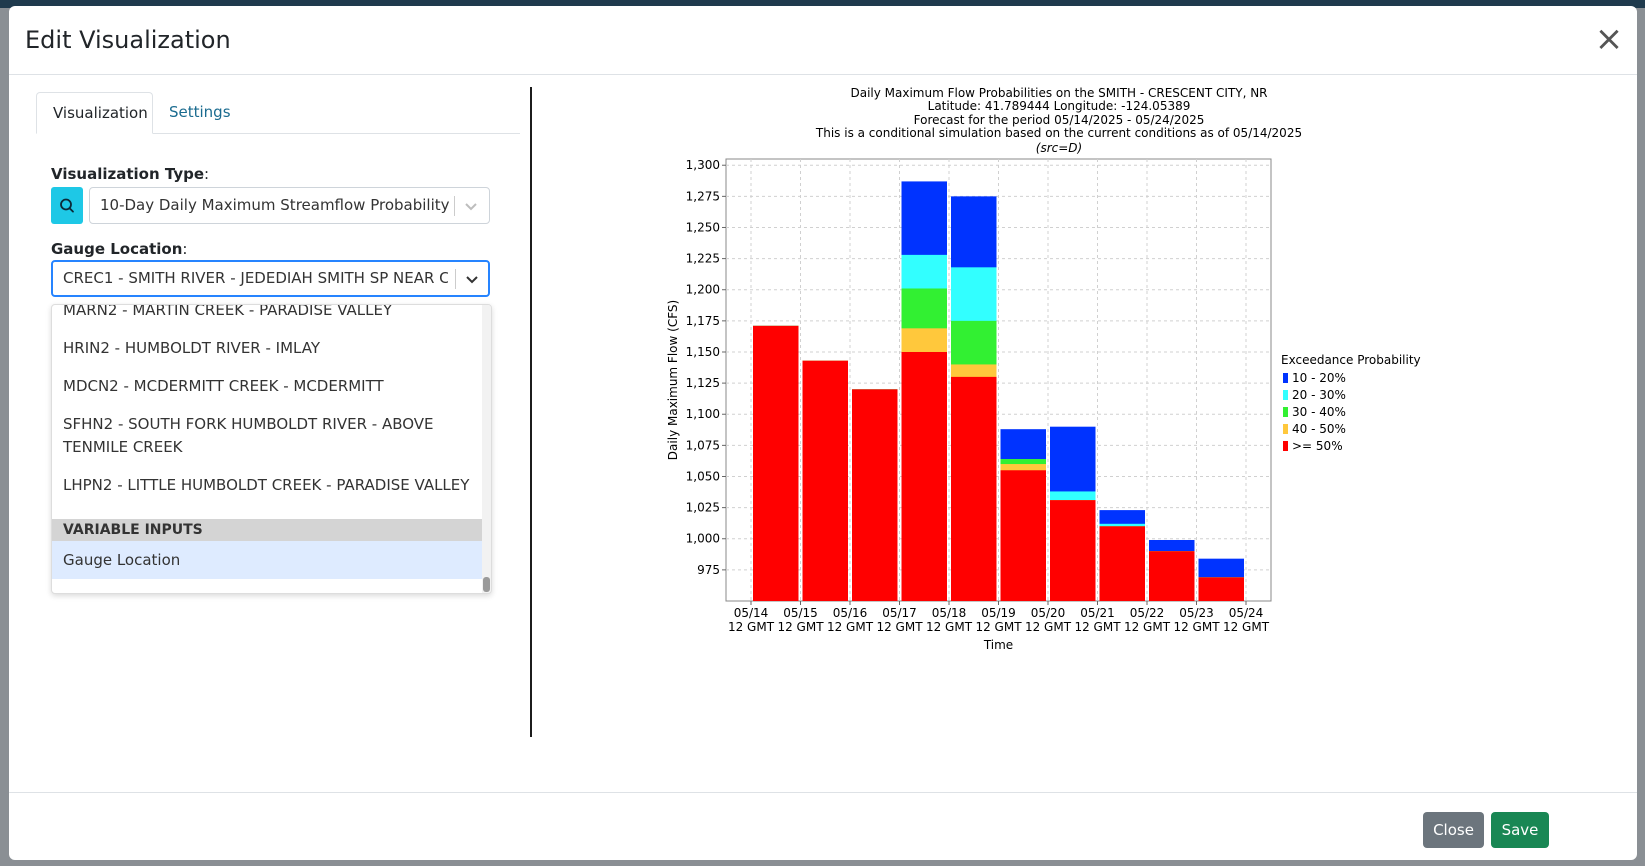 This screenshot has width=1645, height=866. Describe the element at coordinates (703, 539) in the screenshot. I see `y-tick-label: 1,000` at that location.